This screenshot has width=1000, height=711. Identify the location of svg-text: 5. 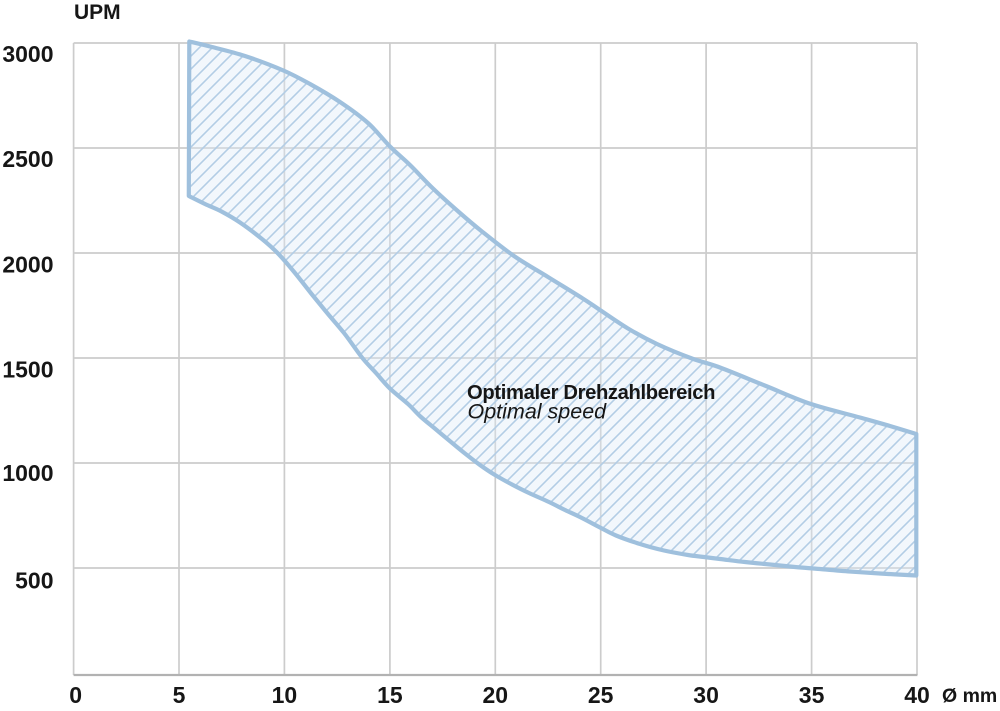
(179, 694).